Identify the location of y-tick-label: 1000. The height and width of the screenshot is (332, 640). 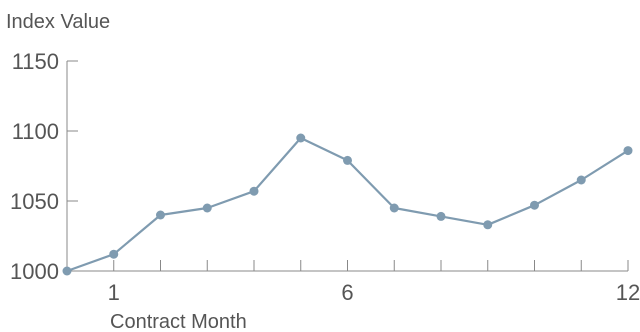
(34, 271).